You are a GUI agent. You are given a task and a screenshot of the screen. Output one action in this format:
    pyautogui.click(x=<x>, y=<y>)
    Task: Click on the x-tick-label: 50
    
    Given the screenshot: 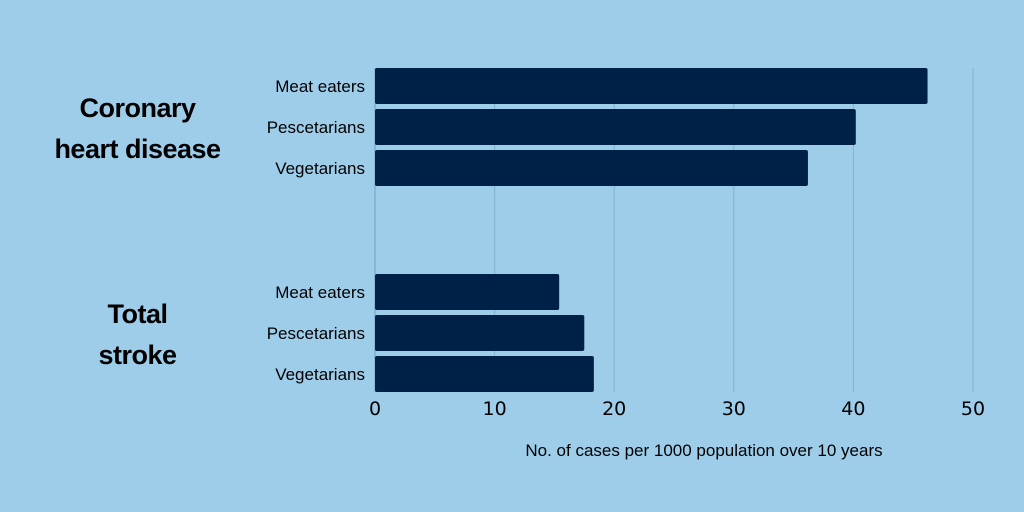 What is the action you would take?
    pyautogui.click(x=973, y=409)
    